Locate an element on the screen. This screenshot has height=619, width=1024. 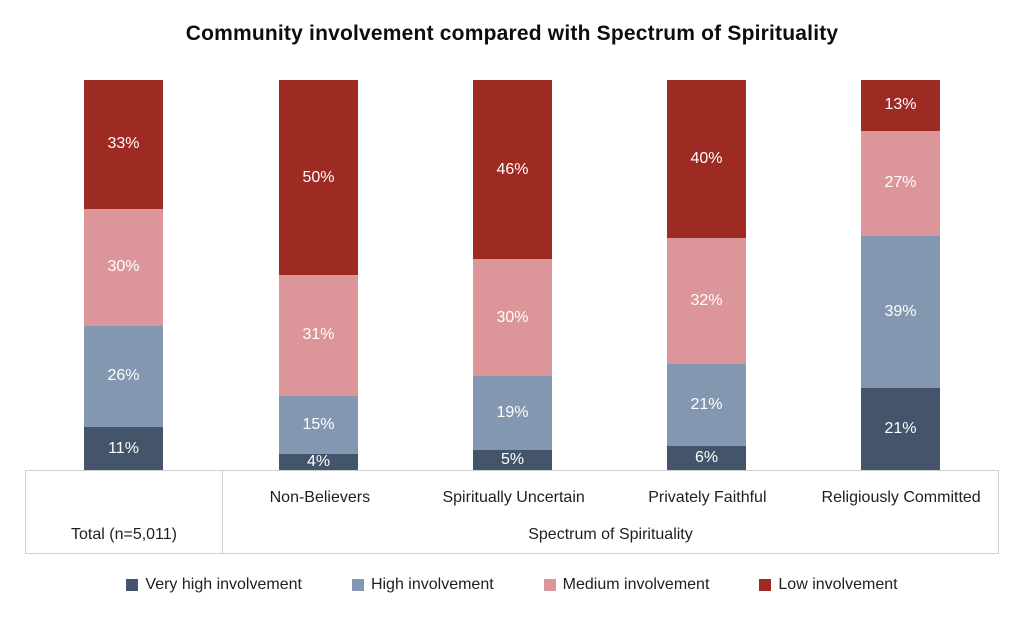
axis-group-row: Spectrum of Spirituality is located at coordinates (610, 536).